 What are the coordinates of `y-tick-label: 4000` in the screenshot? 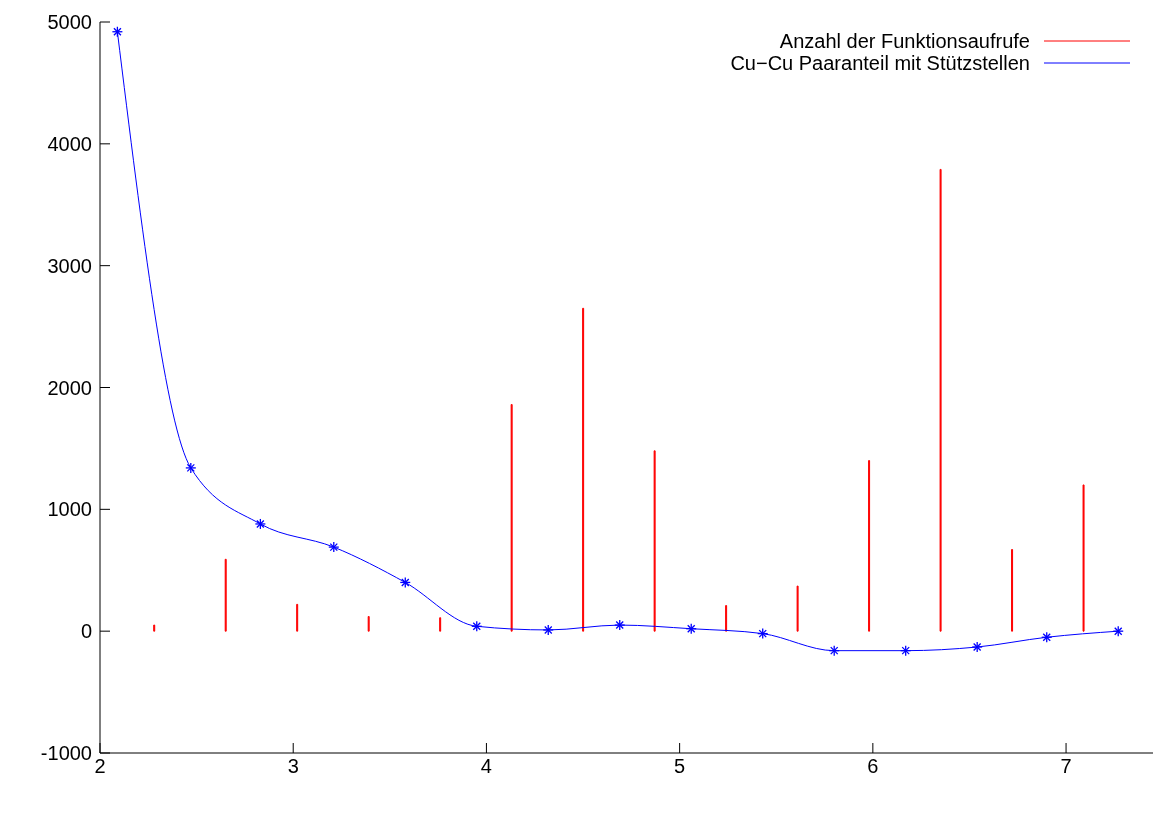 It's located at (69, 143).